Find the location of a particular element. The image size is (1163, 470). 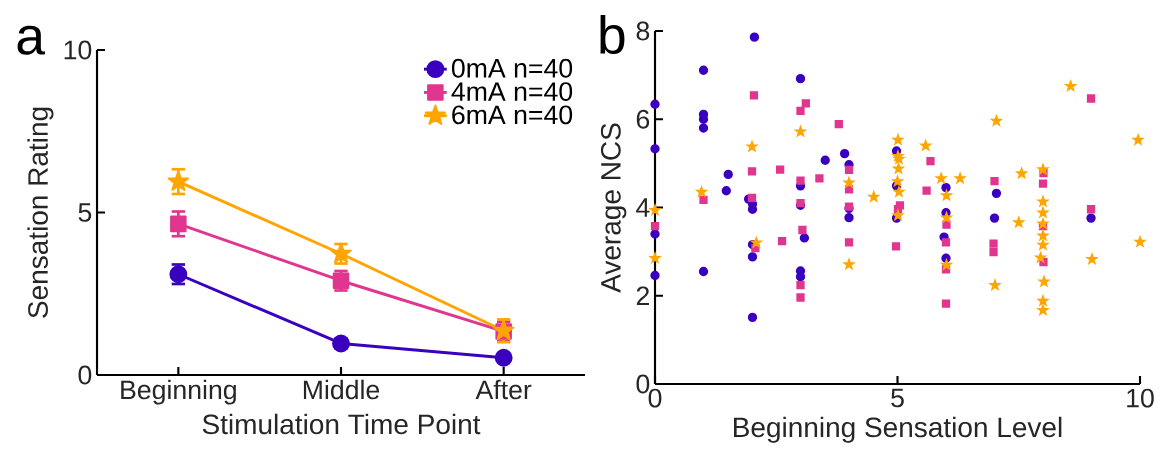

x-tick-label: 10 is located at coordinates (1140, 398).